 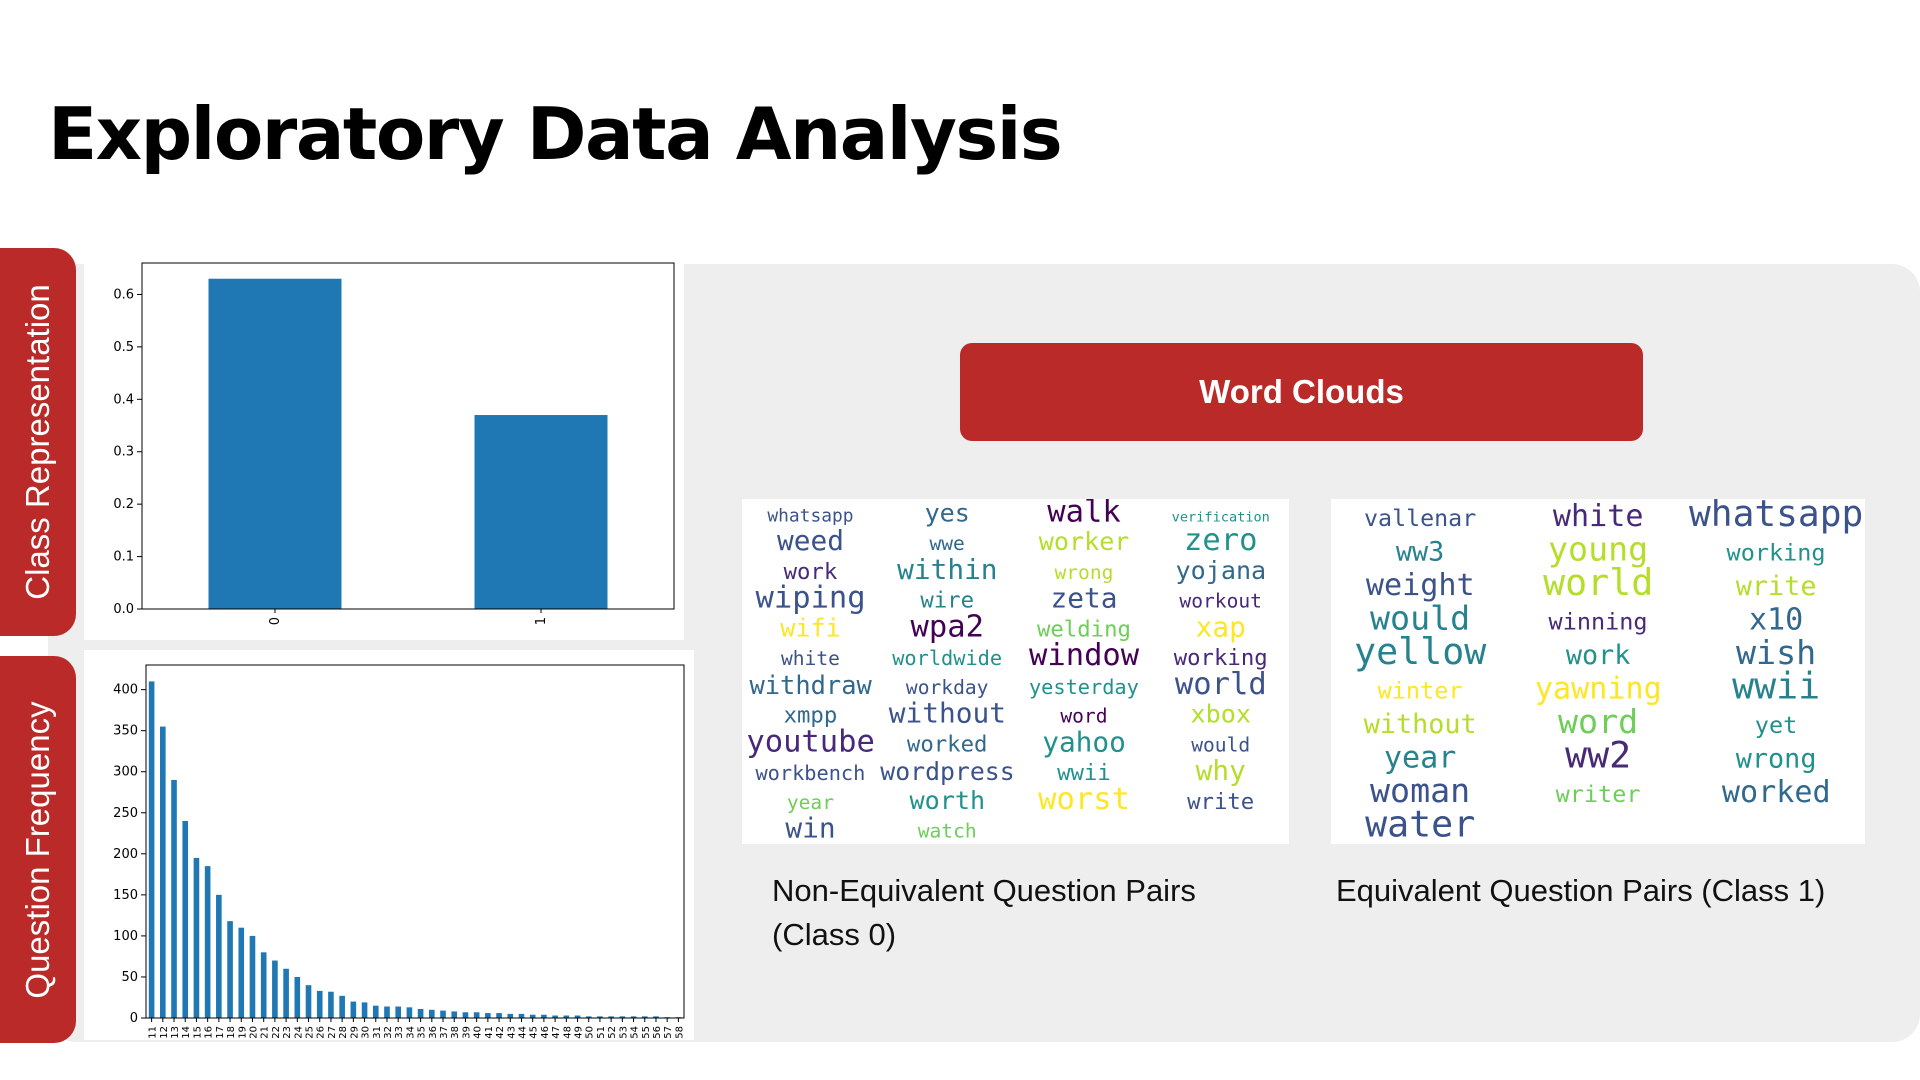 What do you see at coordinates (1776, 586) in the screenshot?
I see `cloud-word: write` at bounding box center [1776, 586].